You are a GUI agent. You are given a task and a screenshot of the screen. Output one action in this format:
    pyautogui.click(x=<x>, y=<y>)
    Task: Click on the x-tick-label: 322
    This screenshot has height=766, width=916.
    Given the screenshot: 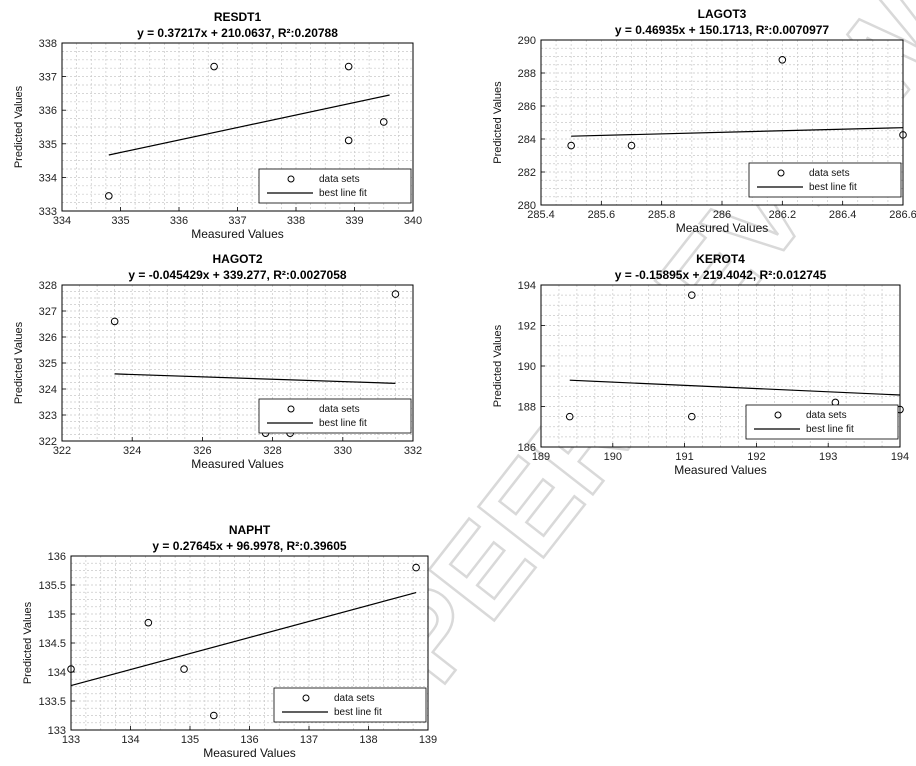 What is the action you would take?
    pyautogui.click(x=62, y=451)
    